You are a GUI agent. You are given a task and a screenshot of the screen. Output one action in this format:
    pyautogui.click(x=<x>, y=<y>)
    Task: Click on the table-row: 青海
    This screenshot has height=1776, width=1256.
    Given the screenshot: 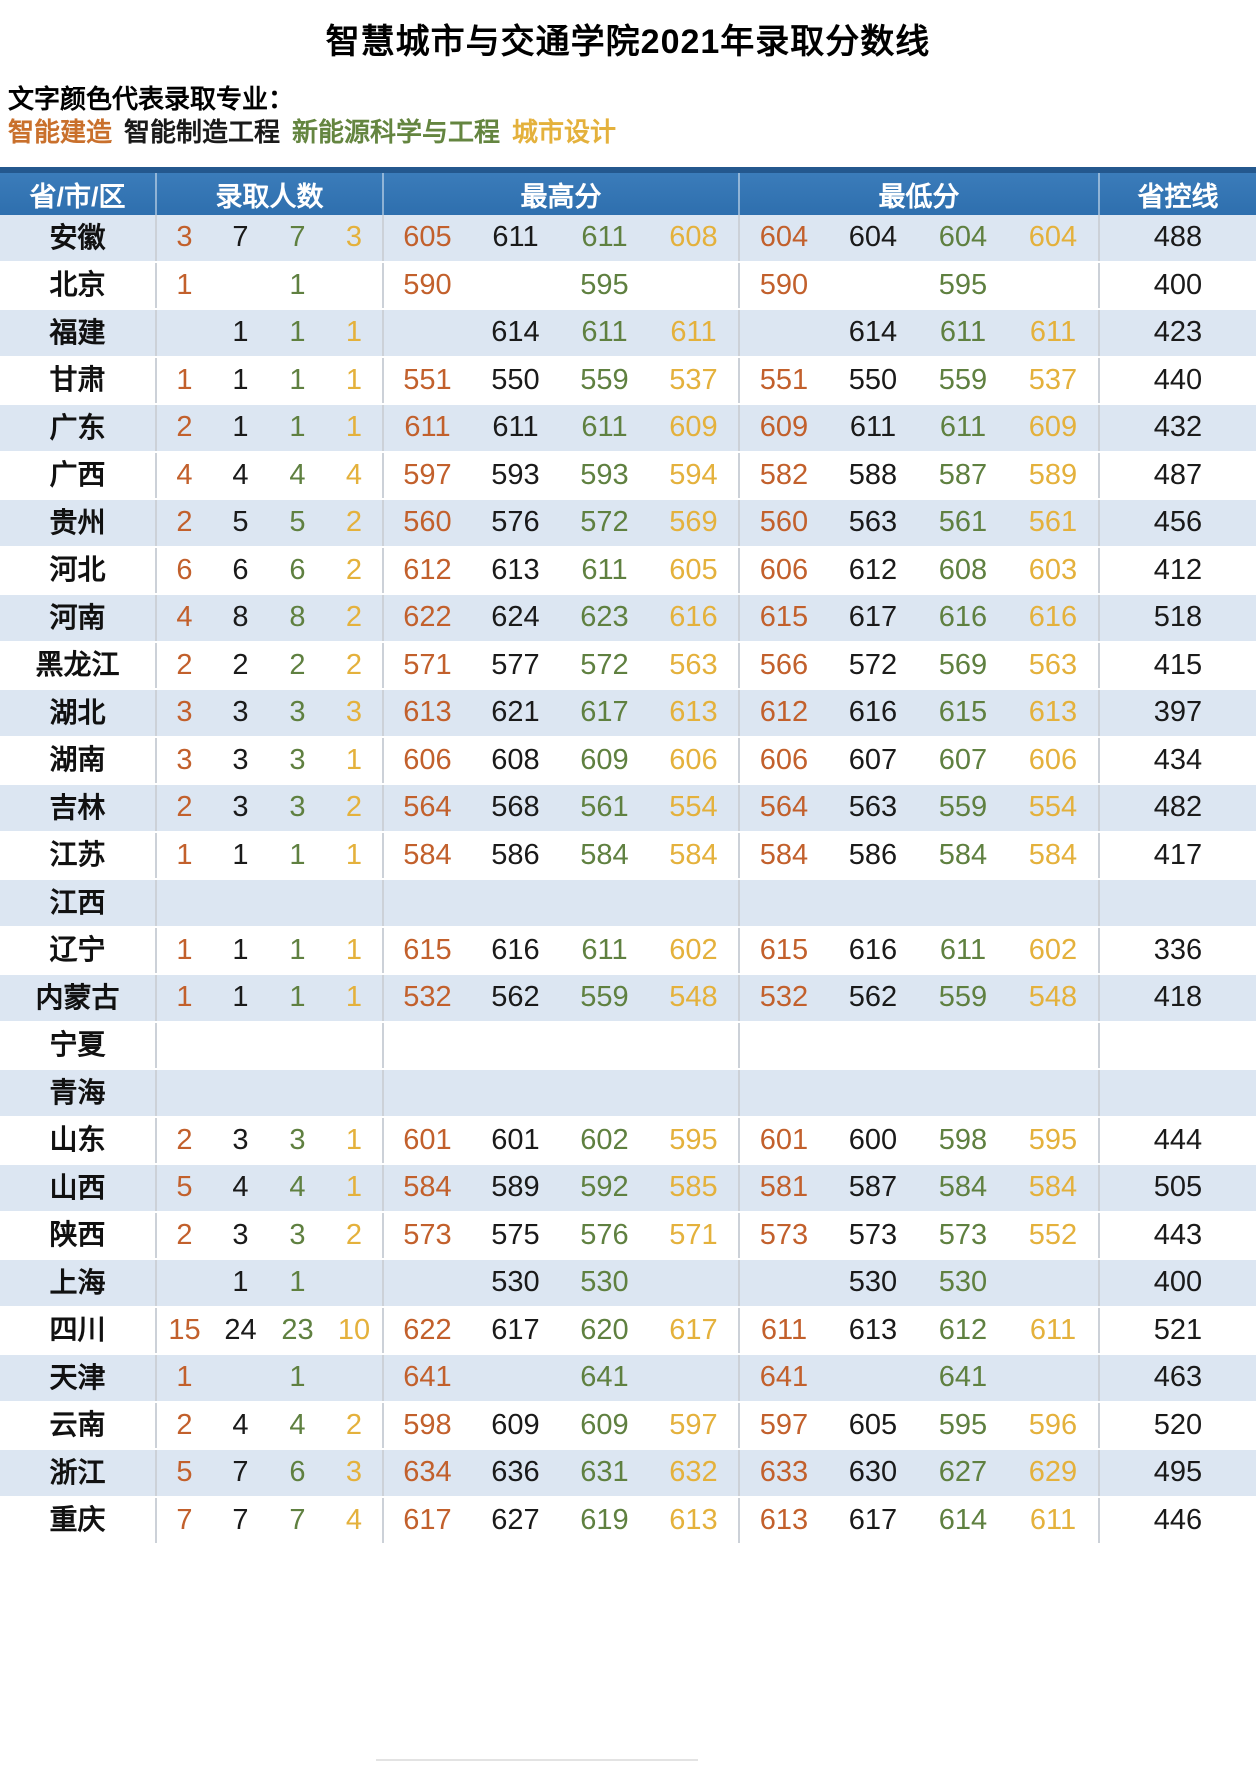 What is the action you would take?
    pyautogui.click(x=628, y=1094)
    